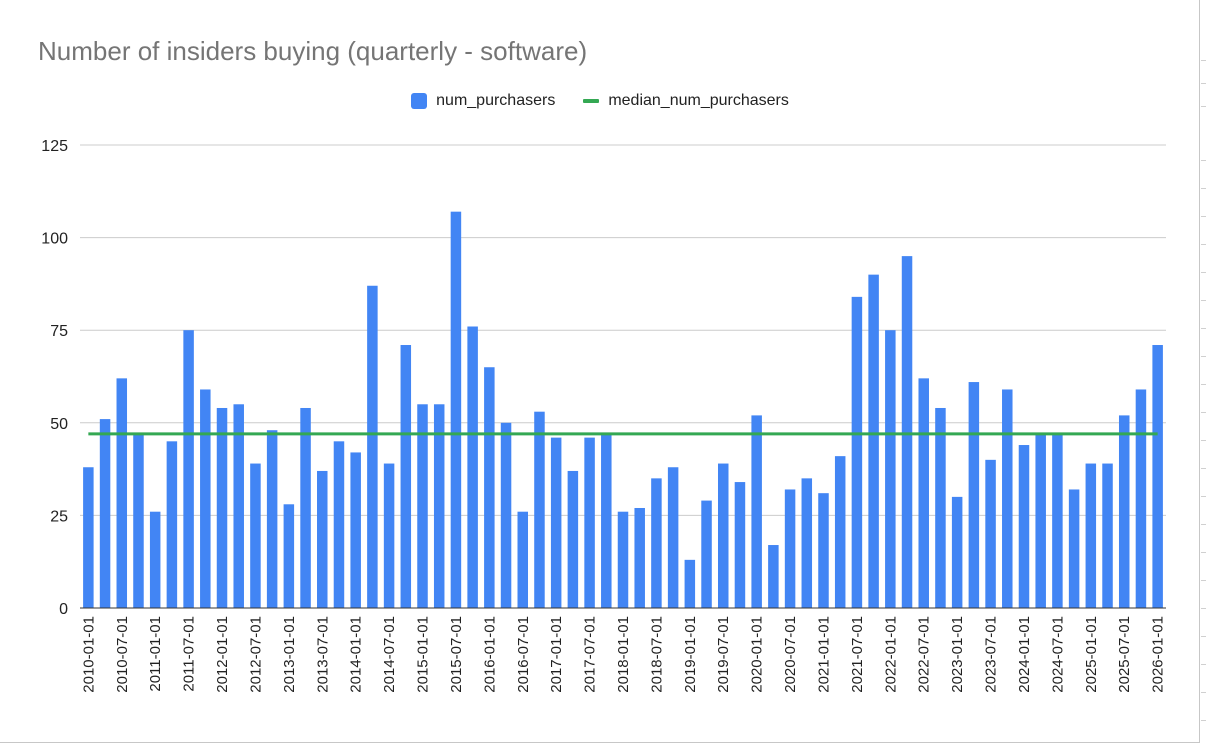  What do you see at coordinates (1124, 654) in the screenshot?
I see `x-tick-label: 2025-07-01` at bounding box center [1124, 654].